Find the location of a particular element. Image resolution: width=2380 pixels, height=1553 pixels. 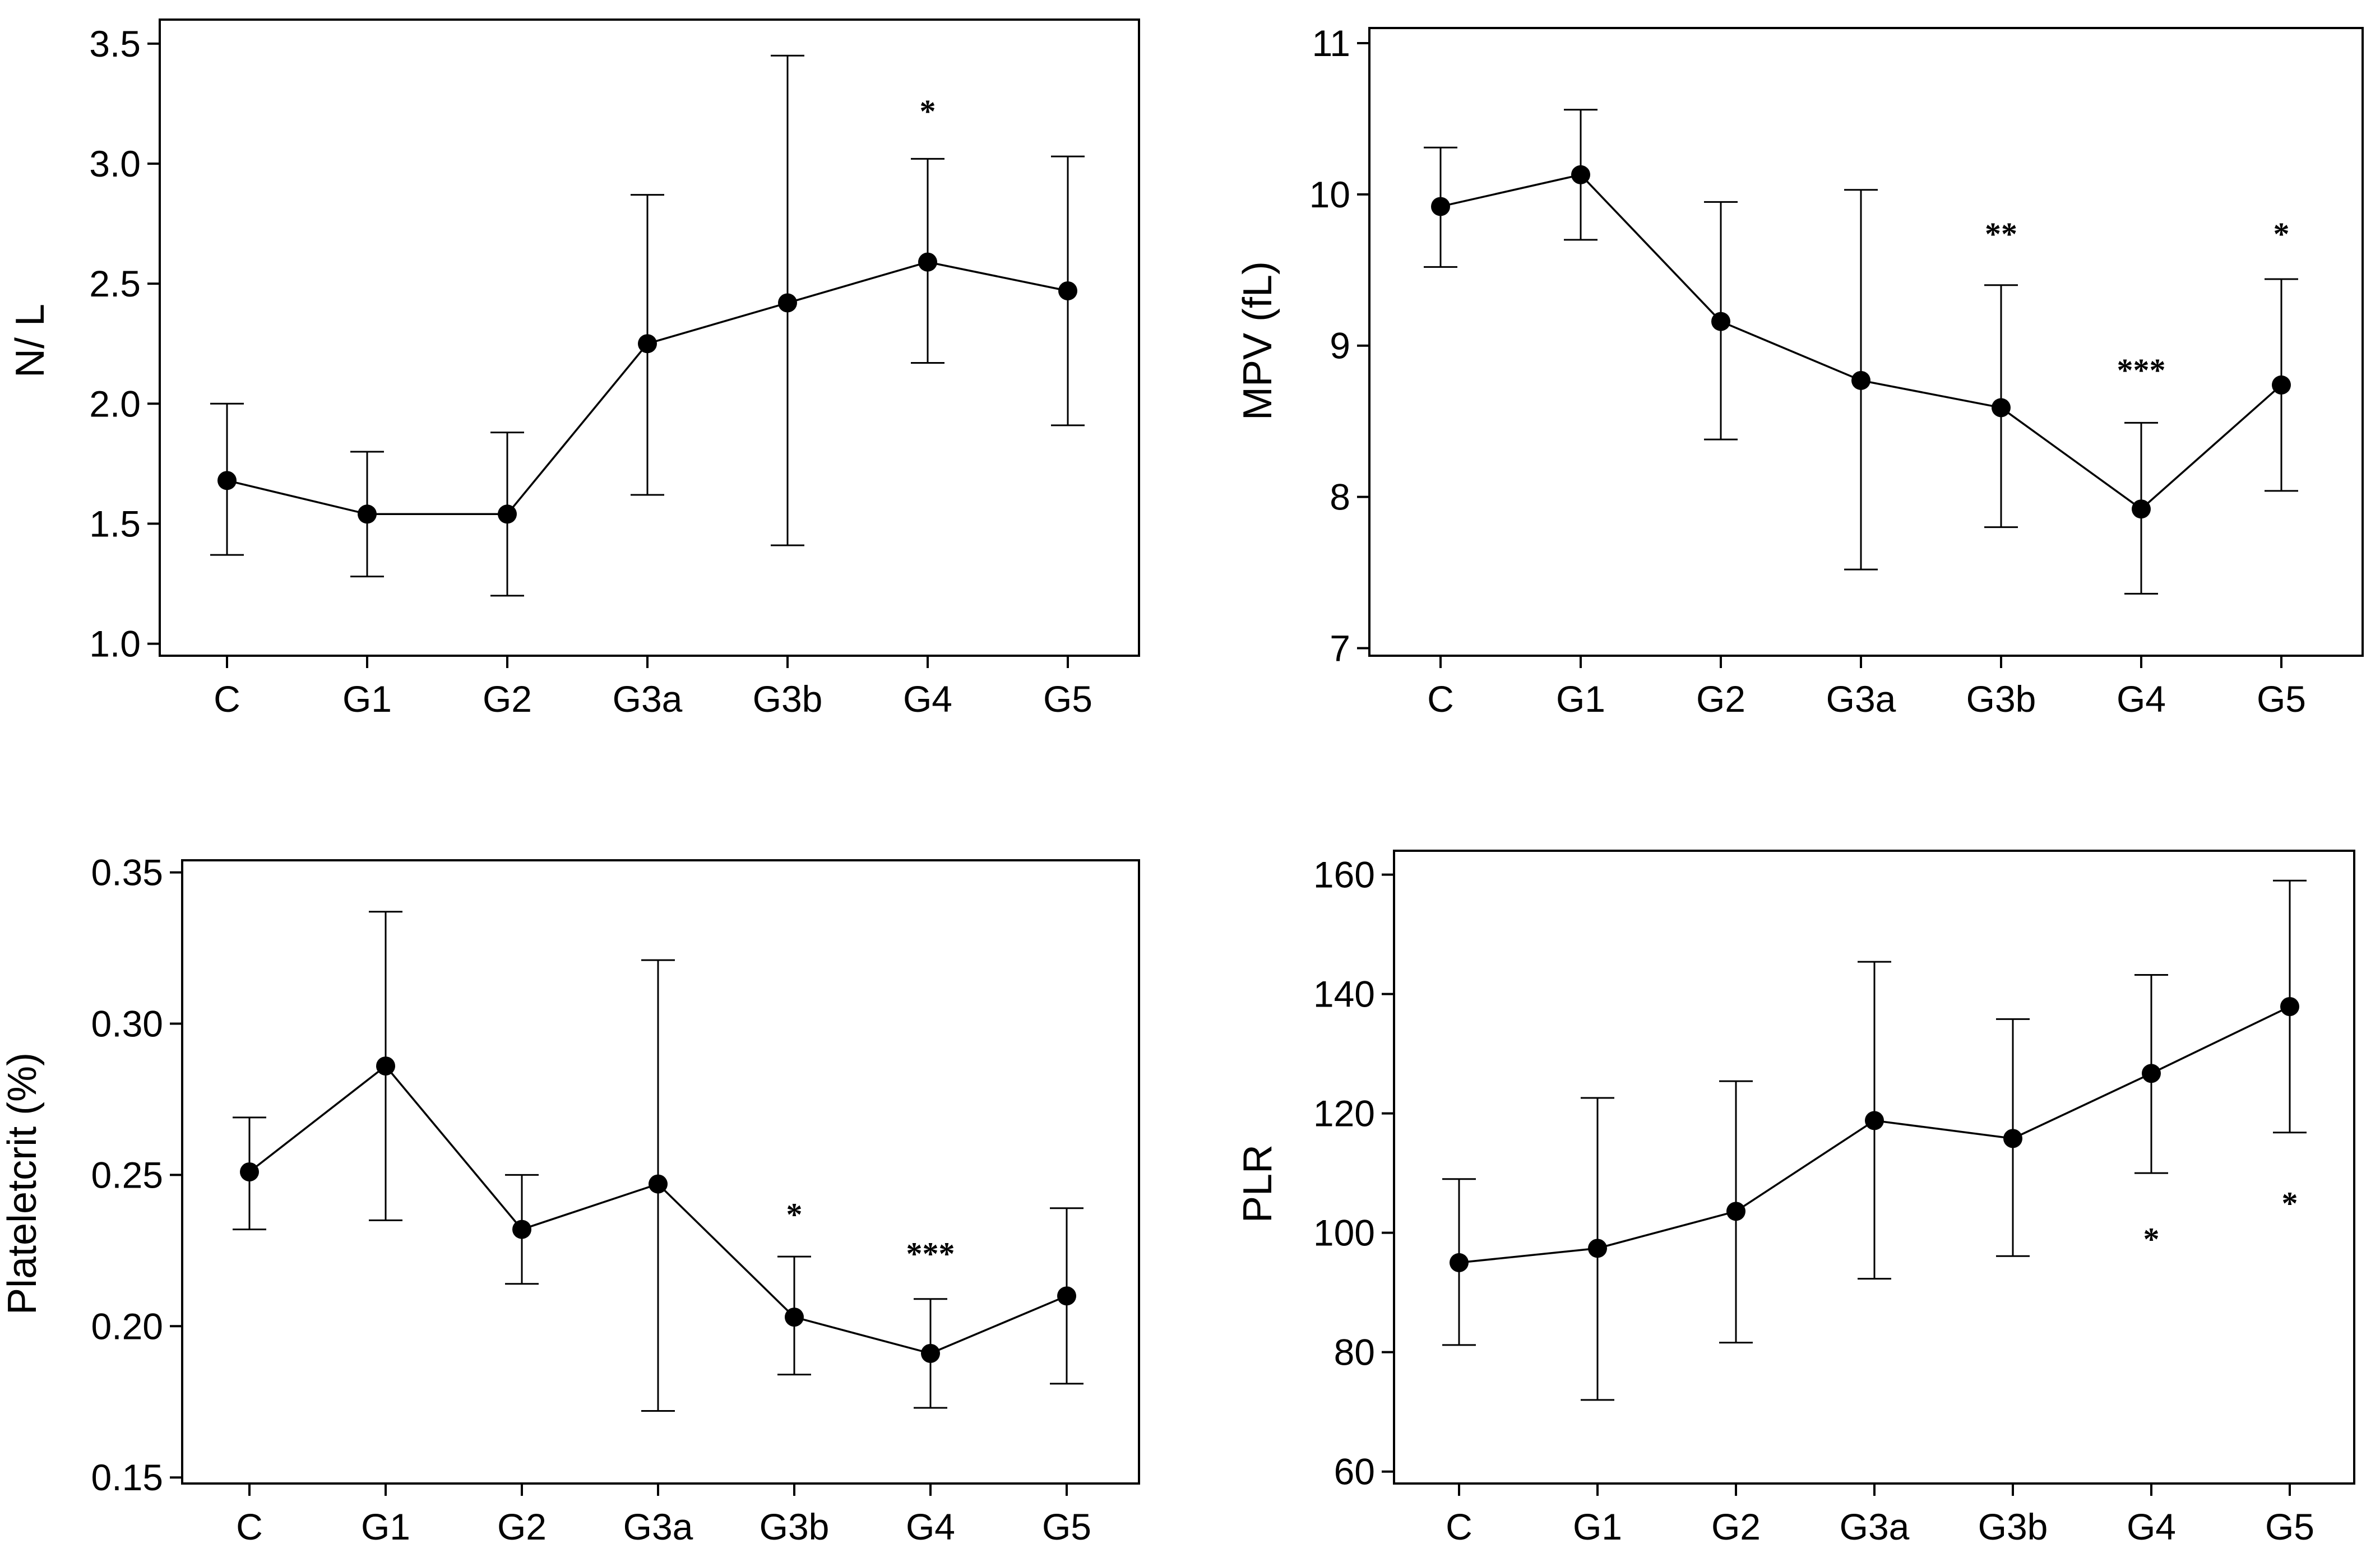

significance-marker-g3b: ** is located at coordinates (2001, 234).